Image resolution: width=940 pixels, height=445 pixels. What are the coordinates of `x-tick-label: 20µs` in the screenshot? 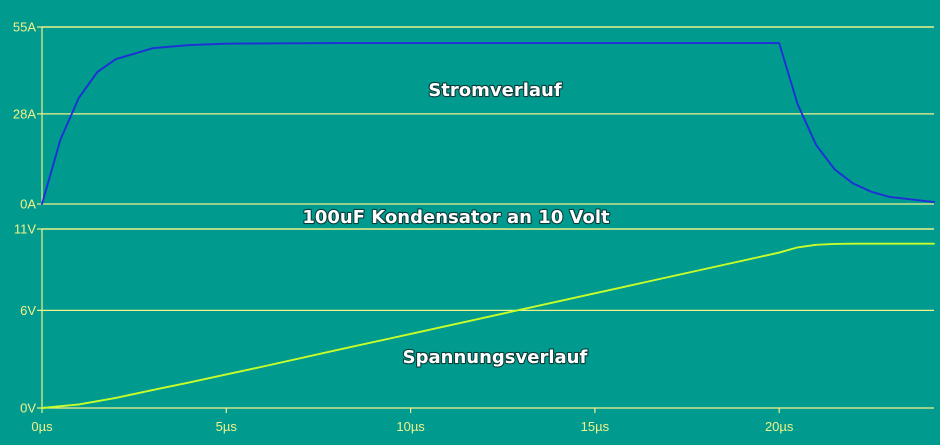 It's located at (779, 426).